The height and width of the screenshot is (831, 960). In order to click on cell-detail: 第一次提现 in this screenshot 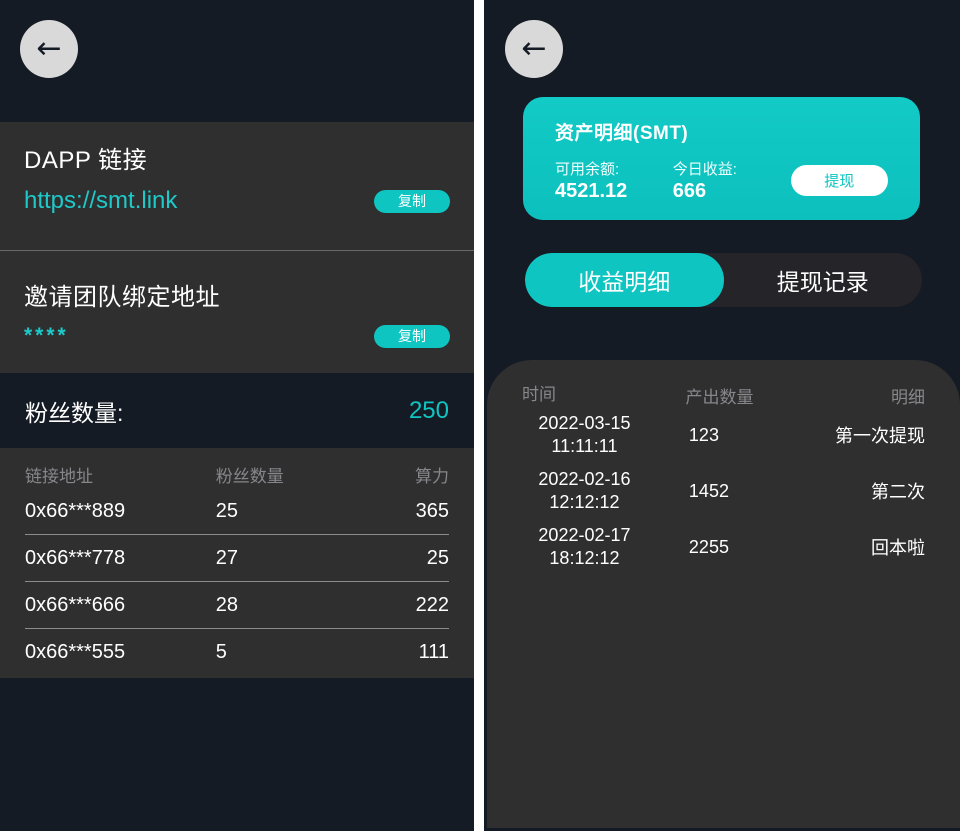, I will do `click(880, 436)`.